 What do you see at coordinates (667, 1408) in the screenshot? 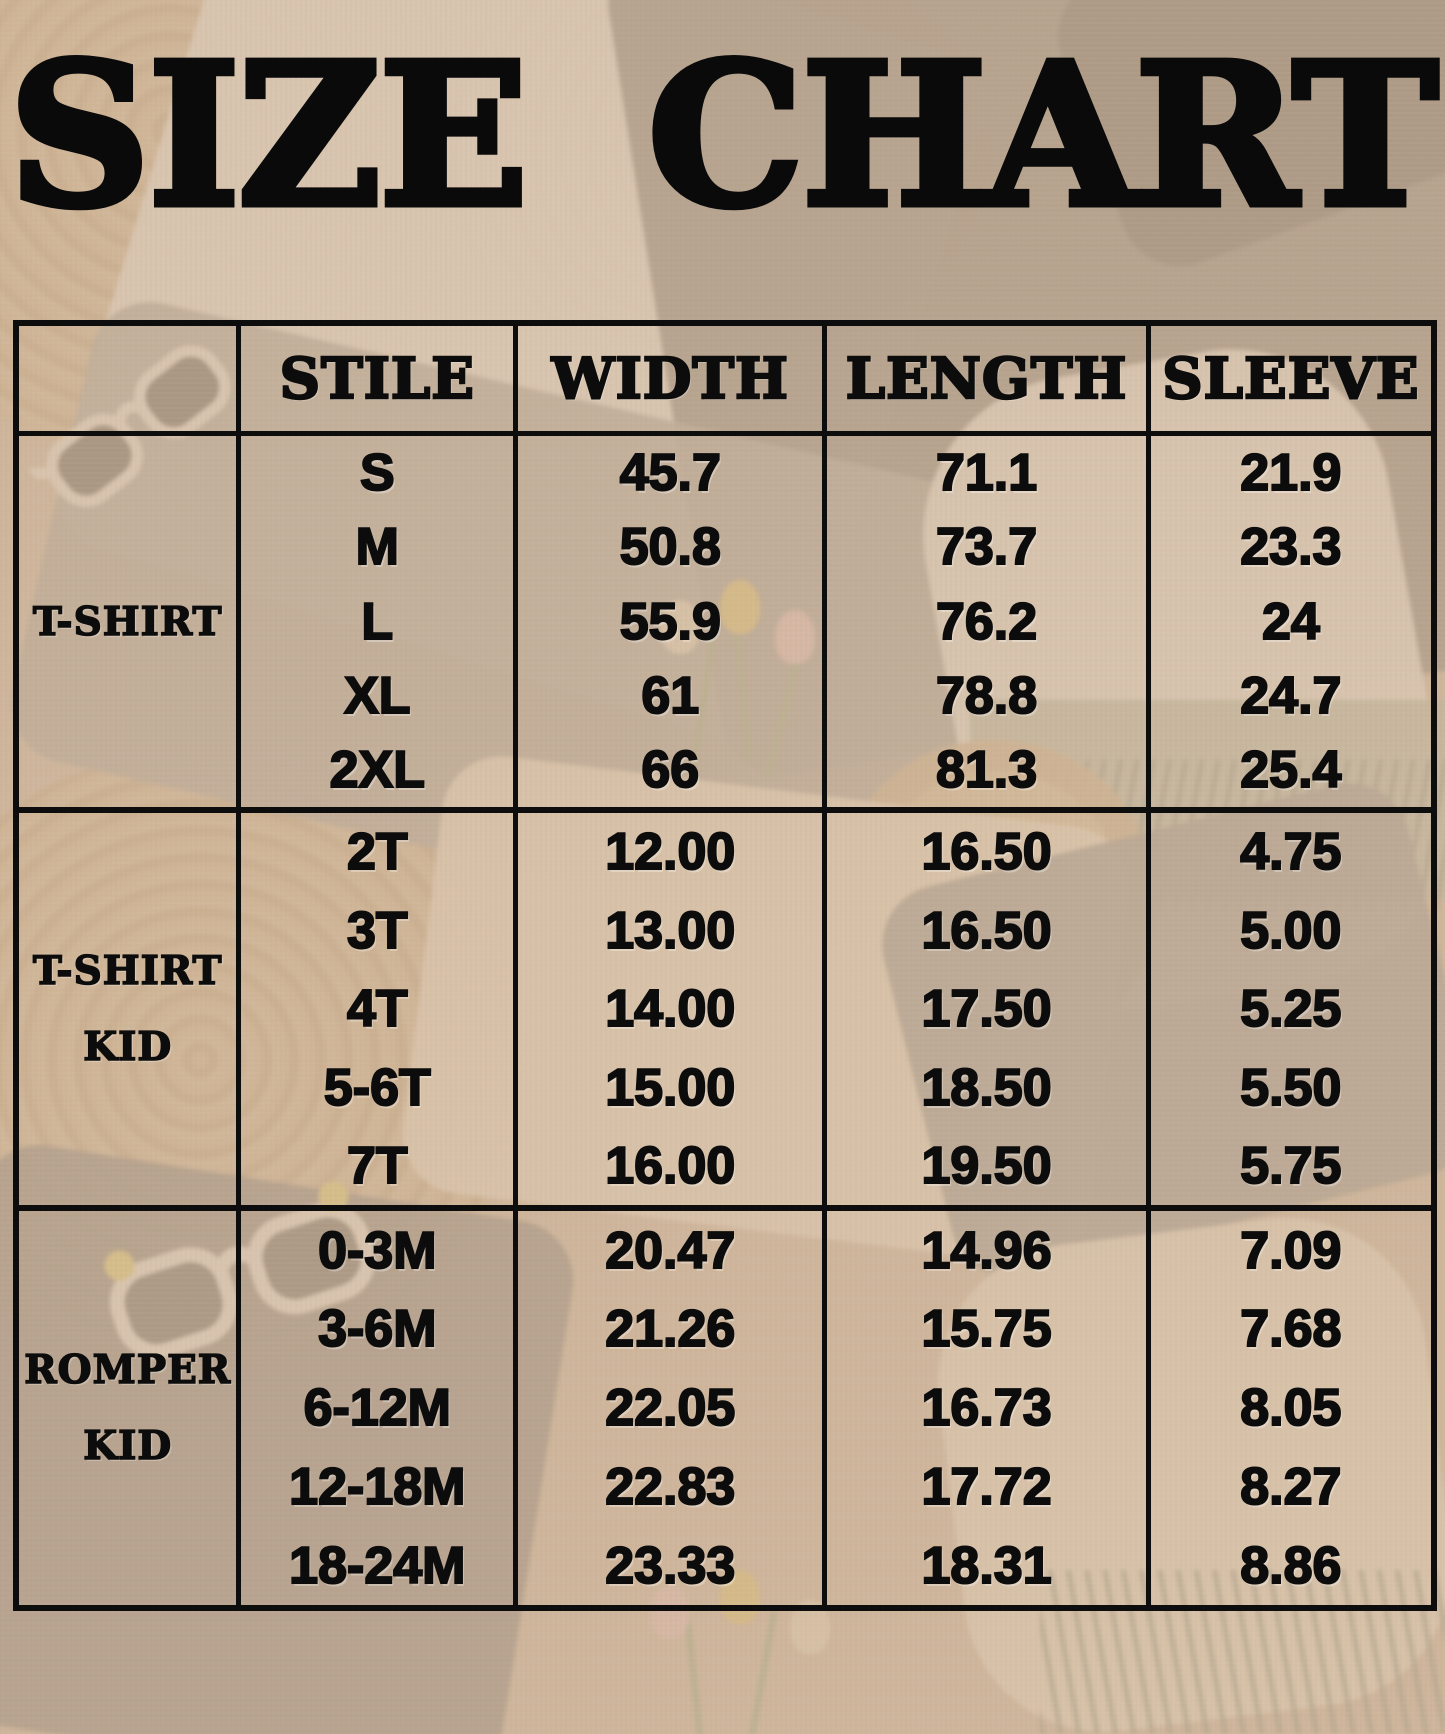
I see `width-value: 22.05` at bounding box center [667, 1408].